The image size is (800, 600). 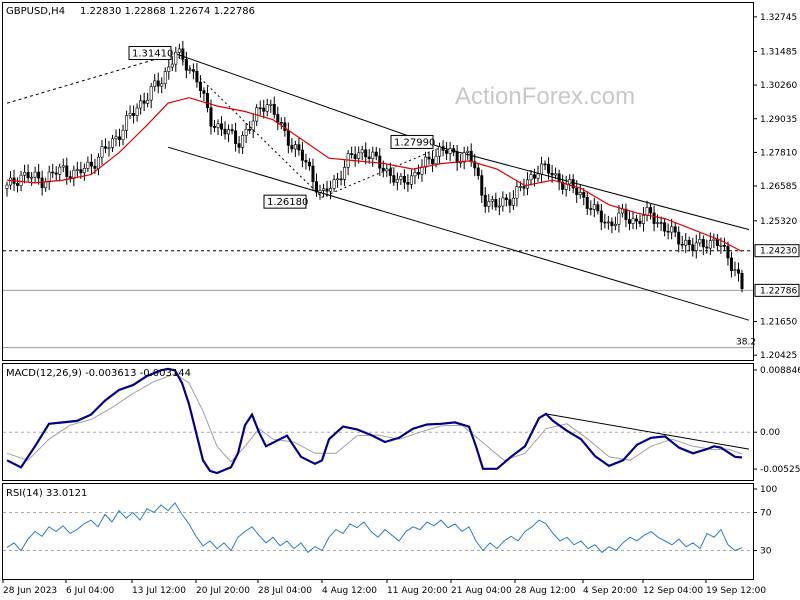 What do you see at coordinates (780, 371) in the screenshot?
I see `macd-tick-label: 0.008846` at bounding box center [780, 371].